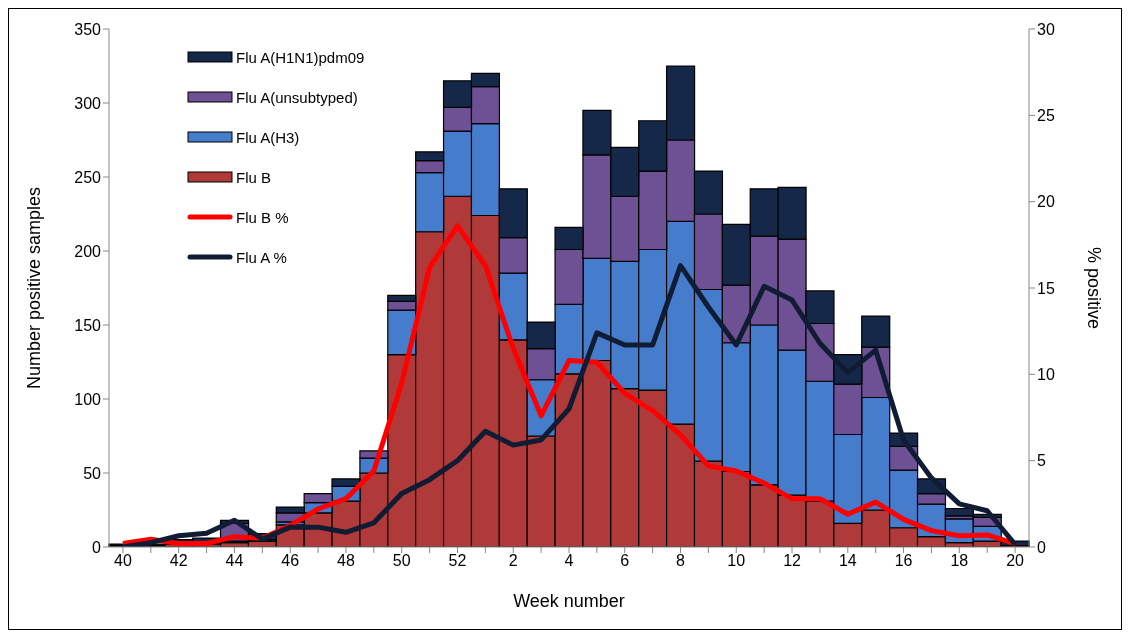  I want to click on y-tick-label: 0, so click(97, 547).